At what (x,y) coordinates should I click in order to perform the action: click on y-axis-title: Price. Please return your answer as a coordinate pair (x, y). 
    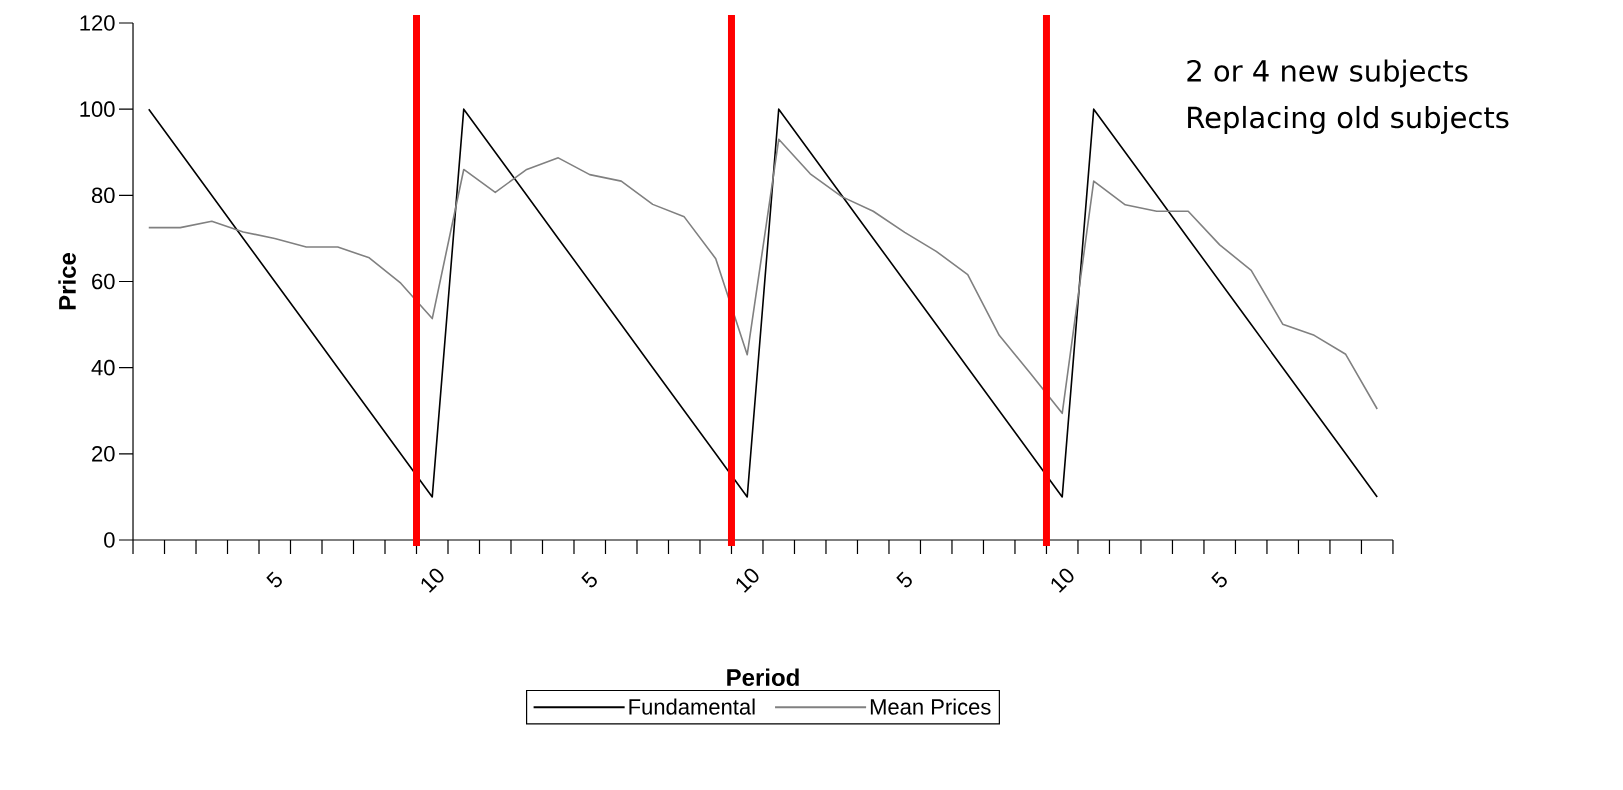
    Looking at the image, I should click on (67, 281).